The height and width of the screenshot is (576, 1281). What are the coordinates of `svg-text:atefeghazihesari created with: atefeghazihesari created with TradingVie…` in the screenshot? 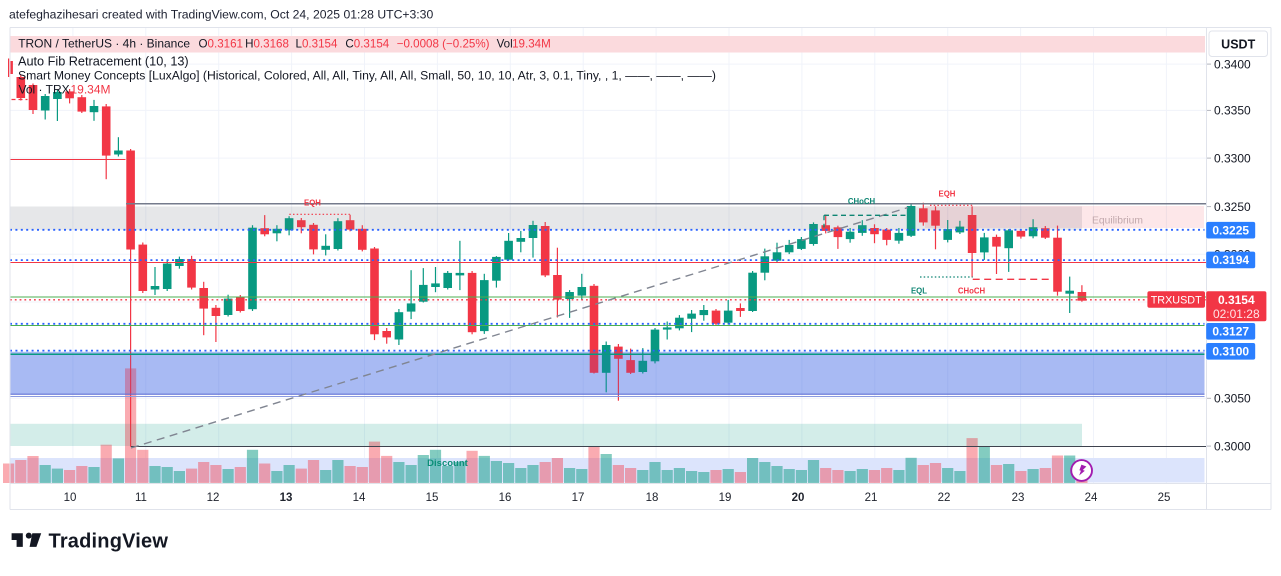 It's located at (221, 15).